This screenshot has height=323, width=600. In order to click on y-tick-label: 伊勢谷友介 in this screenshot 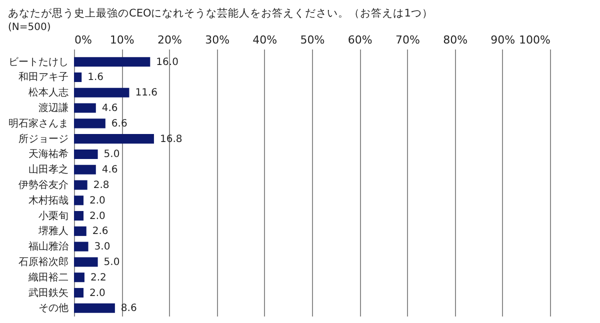, I will do `click(43, 185)`.